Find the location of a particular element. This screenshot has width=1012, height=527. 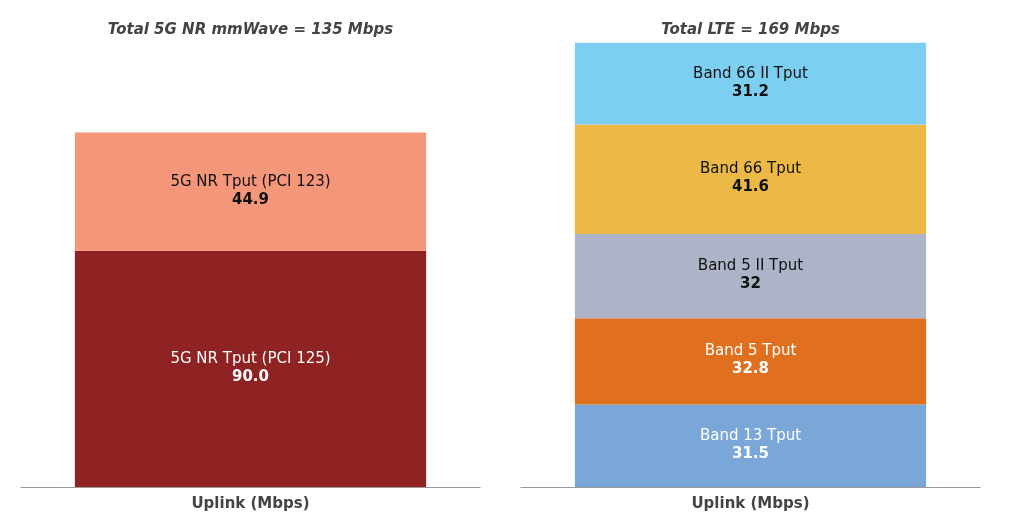

series-label: Band 5 Tput is located at coordinates (750, 350).